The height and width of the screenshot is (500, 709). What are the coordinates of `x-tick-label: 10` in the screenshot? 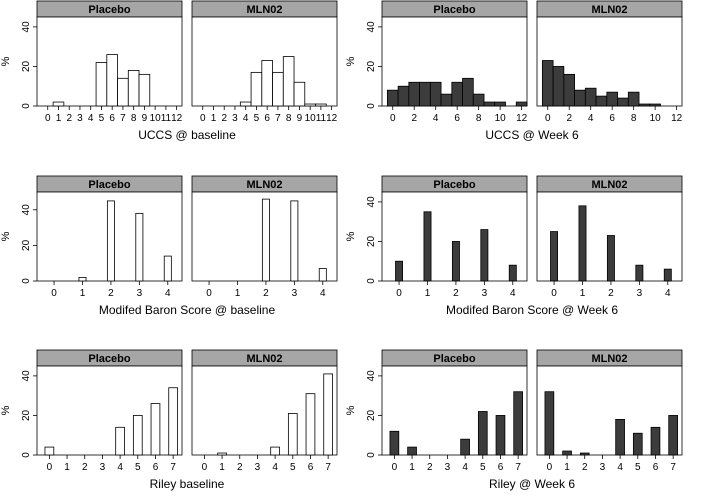 It's located at (311, 118).